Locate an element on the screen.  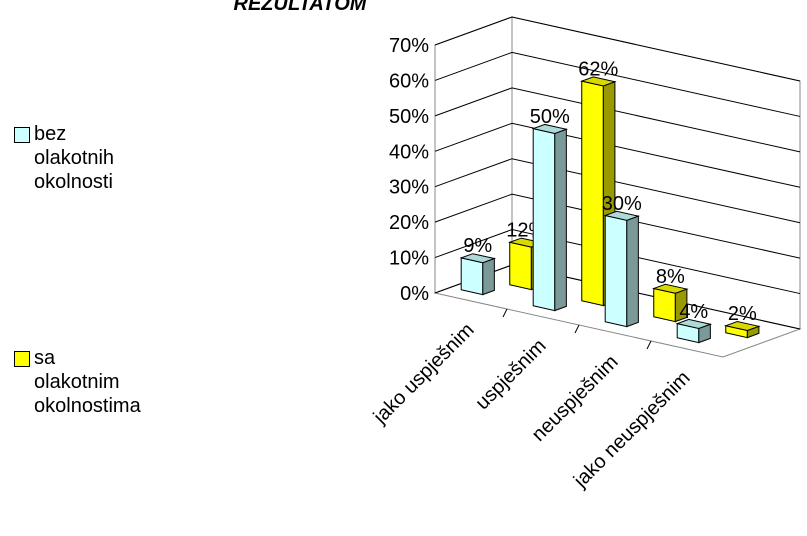
chart-title: REZULTATOM is located at coordinates (301, 7).